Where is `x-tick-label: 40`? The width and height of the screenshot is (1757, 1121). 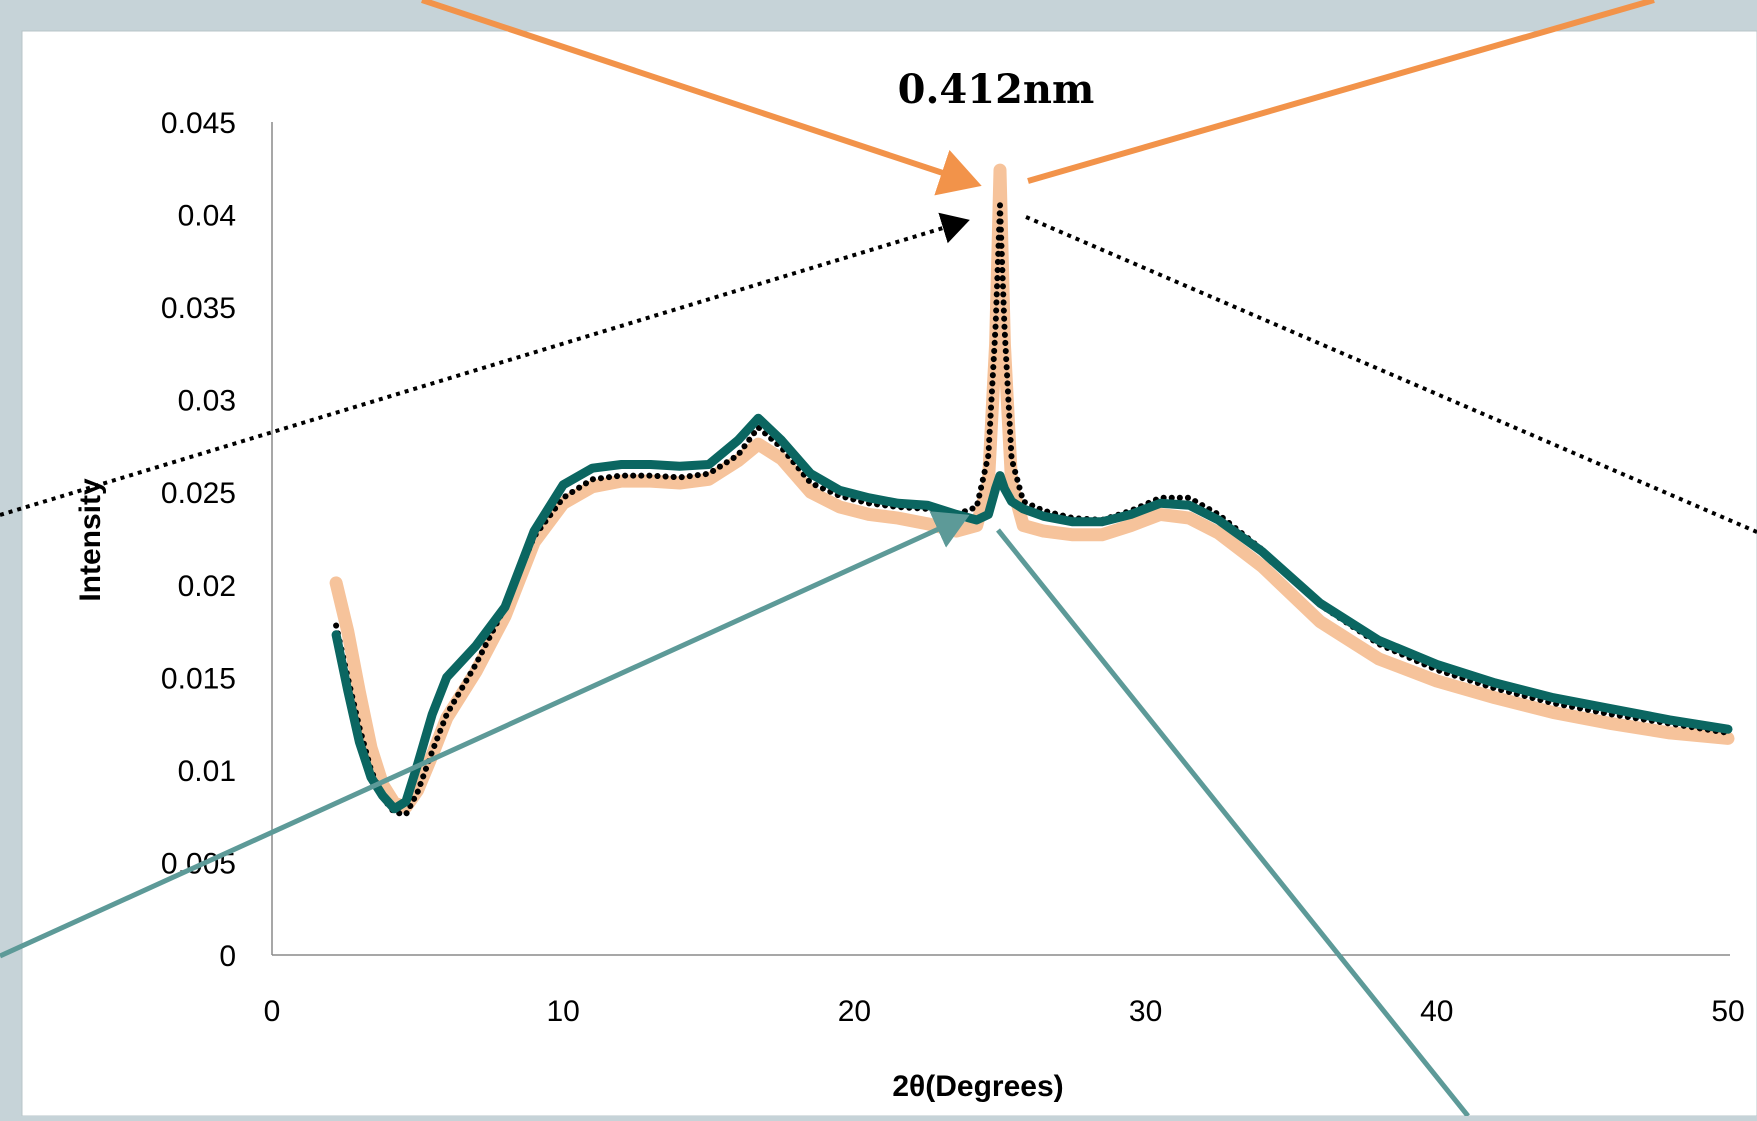 x-tick-label: 40 is located at coordinates (1436, 1011).